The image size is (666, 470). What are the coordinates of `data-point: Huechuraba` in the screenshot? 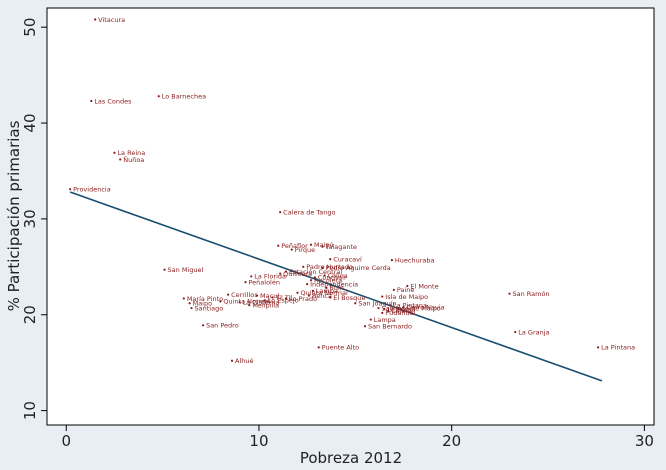 It's located at (412, 260).